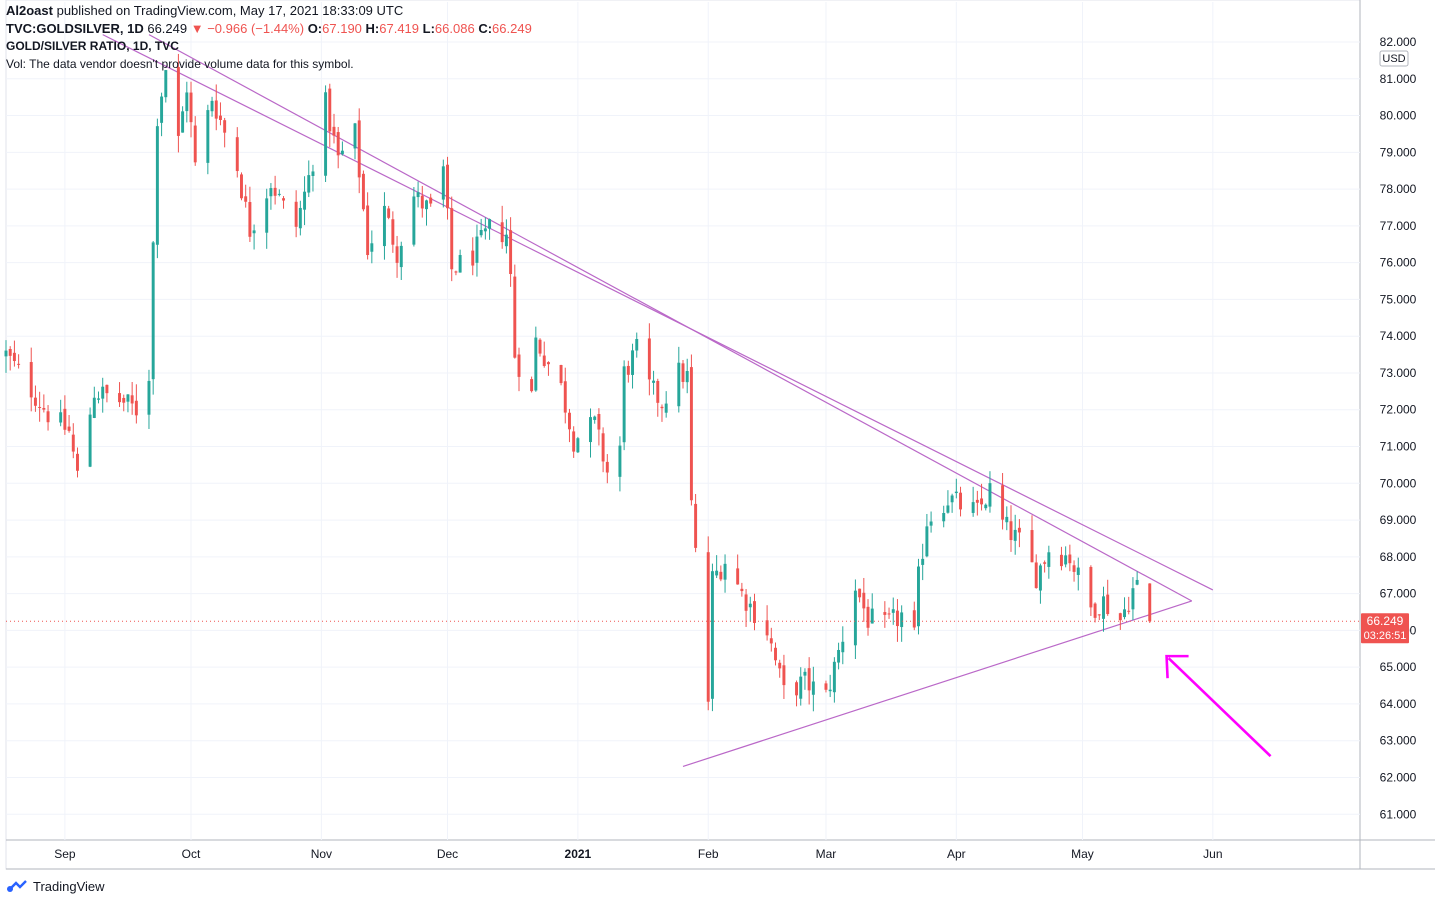 This screenshot has width=1435, height=905. Describe the element at coordinates (1177, 666) in the screenshot. I see `arrow-head-icon` at that location.